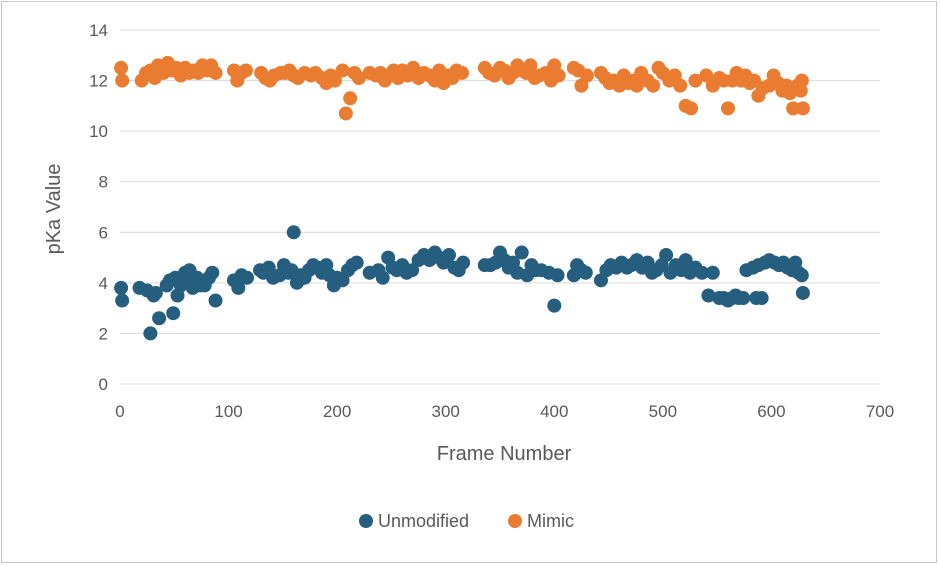 The width and height of the screenshot is (940, 566). I want to click on y-tick-label: 10, so click(98, 131).